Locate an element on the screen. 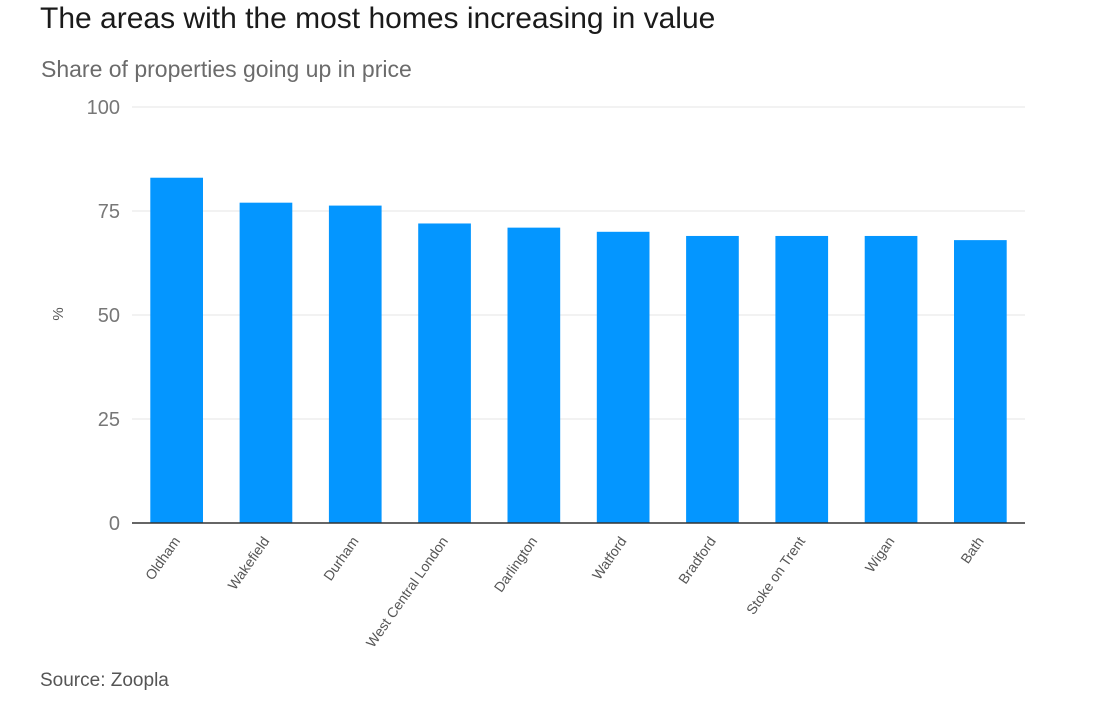 The height and width of the screenshot is (709, 1117). source-note: Source: Zoopla is located at coordinates (104, 680).